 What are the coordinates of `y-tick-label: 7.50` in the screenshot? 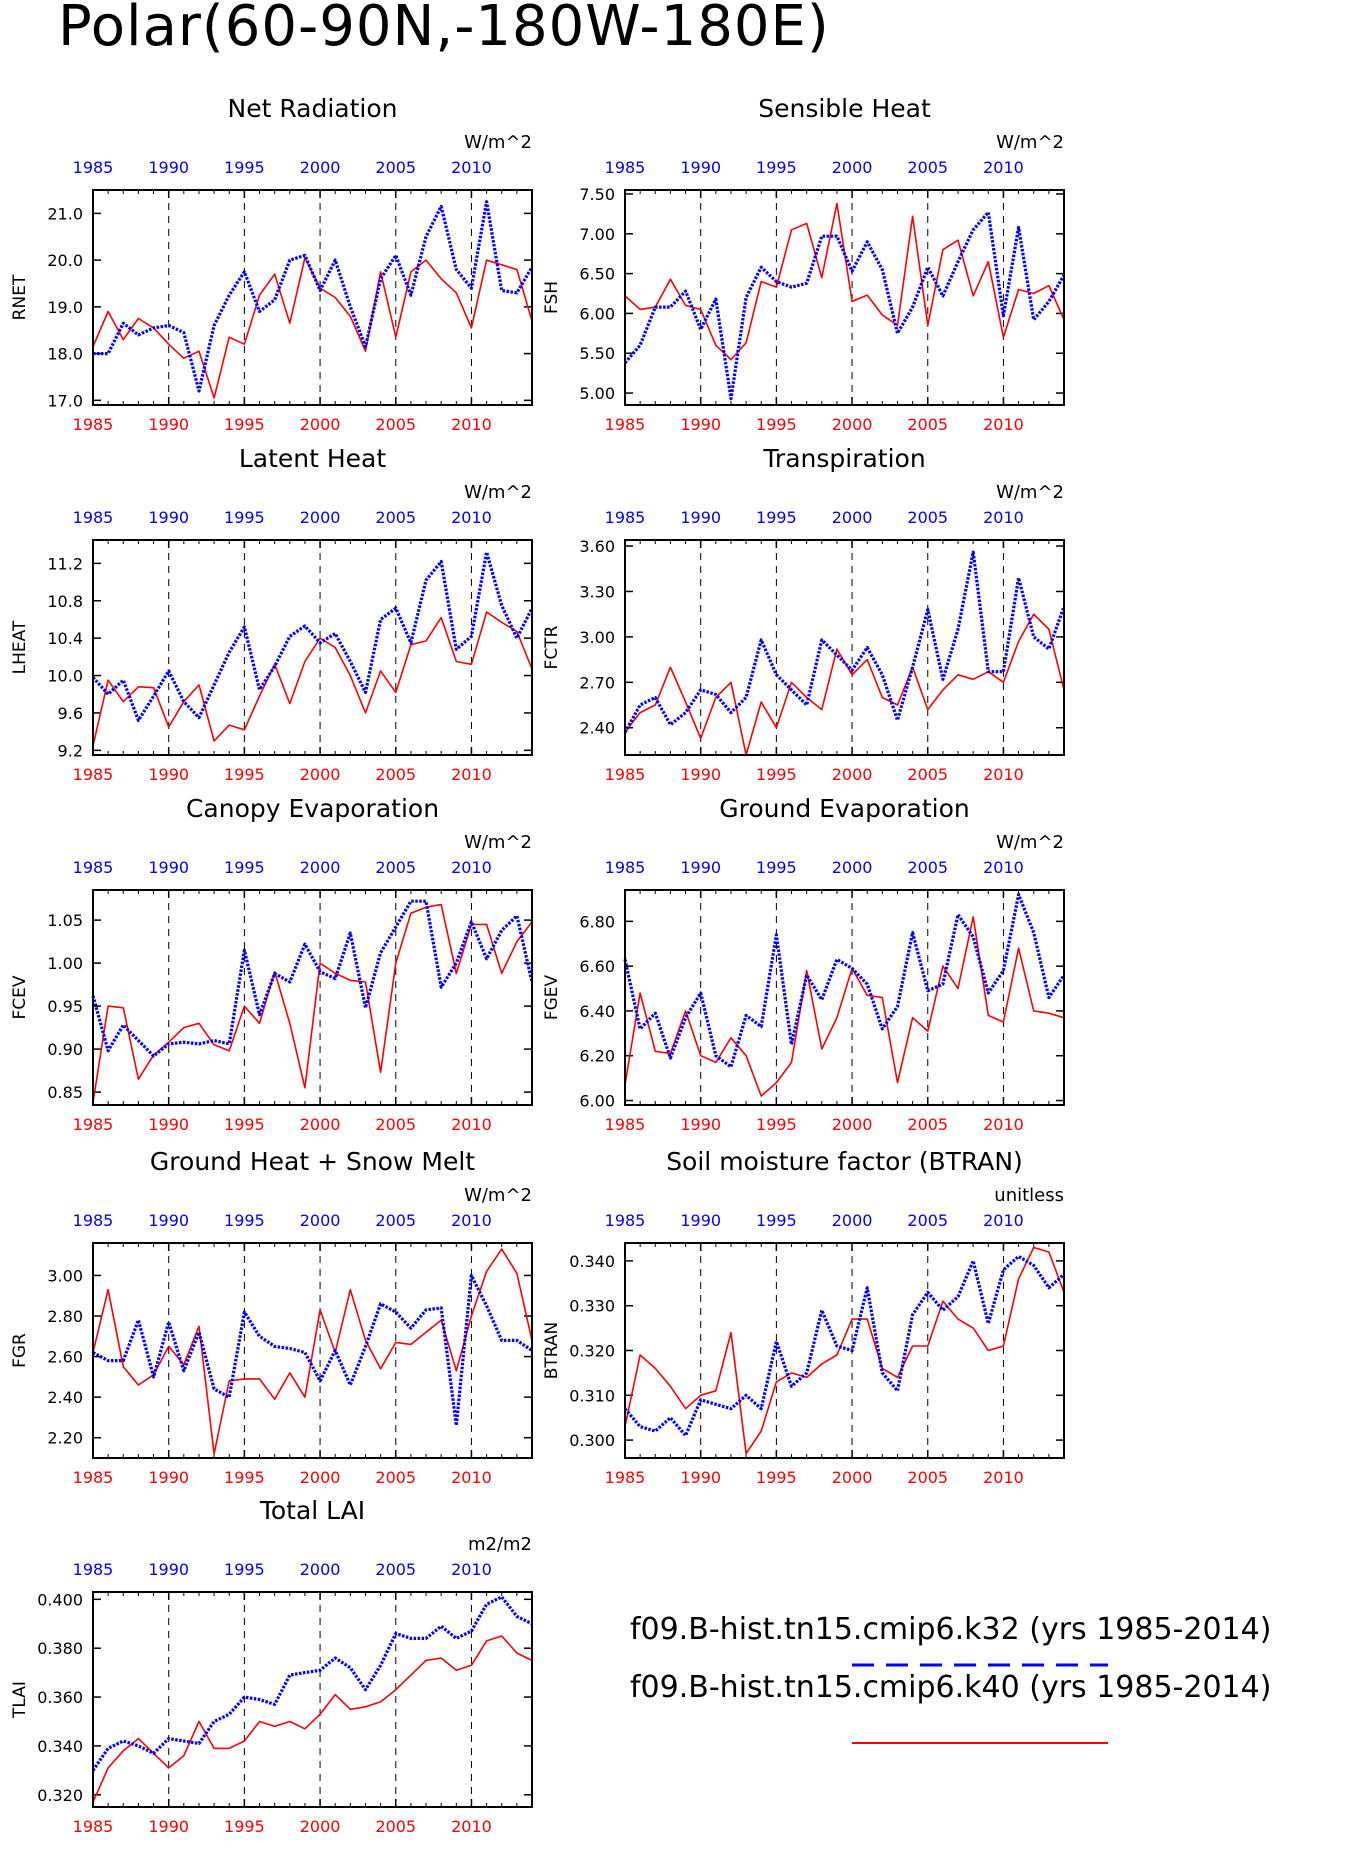 It's located at (597, 194).